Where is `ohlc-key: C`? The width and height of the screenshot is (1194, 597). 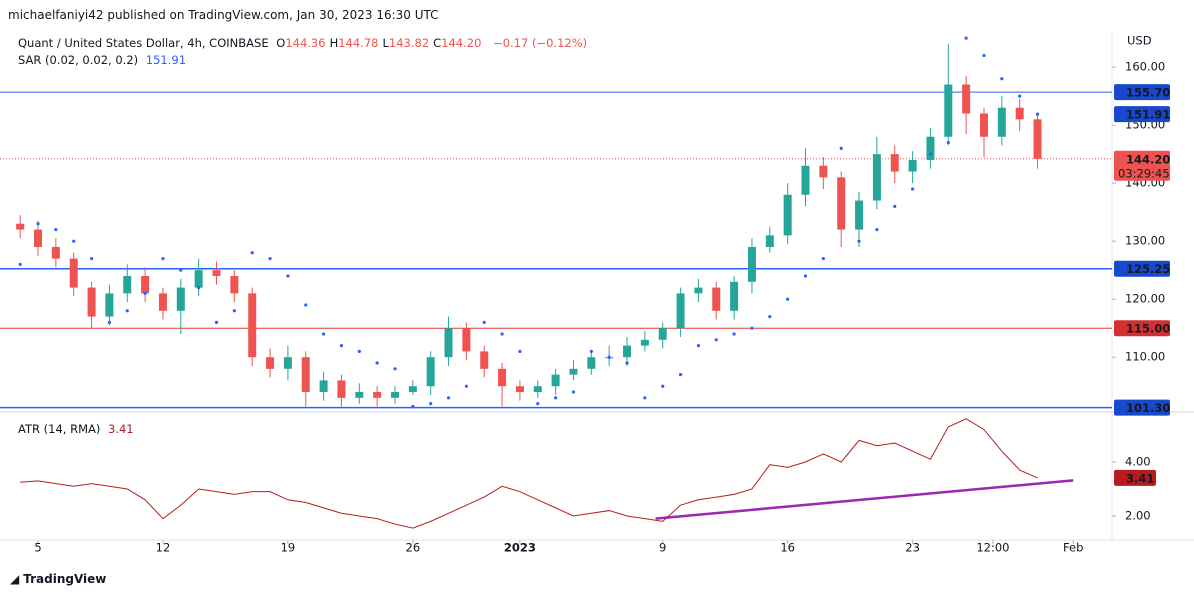
ohlc-key: C is located at coordinates (437, 43).